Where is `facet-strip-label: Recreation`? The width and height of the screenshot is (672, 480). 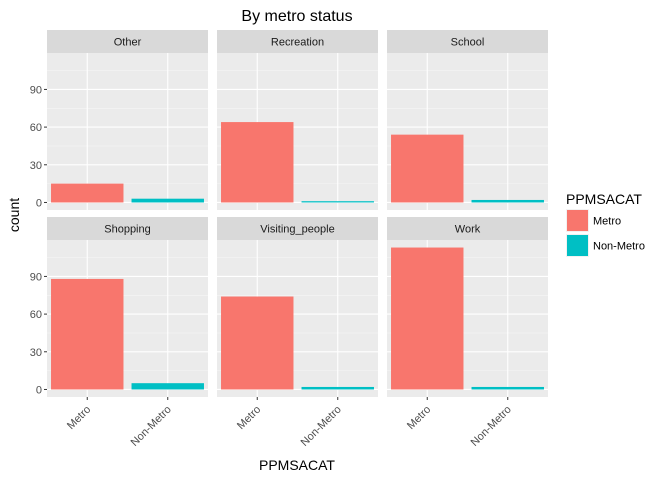
facet-strip-label: Recreation is located at coordinates (297, 43).